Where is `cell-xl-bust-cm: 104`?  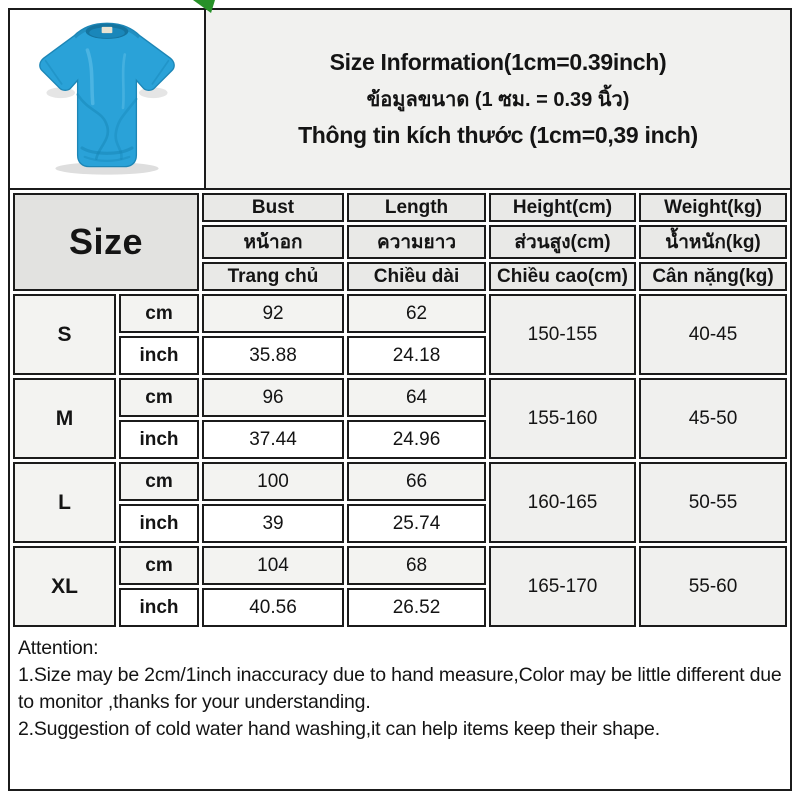
cell-xl-bust-cm: 104 is located at coordinates (273, 565).